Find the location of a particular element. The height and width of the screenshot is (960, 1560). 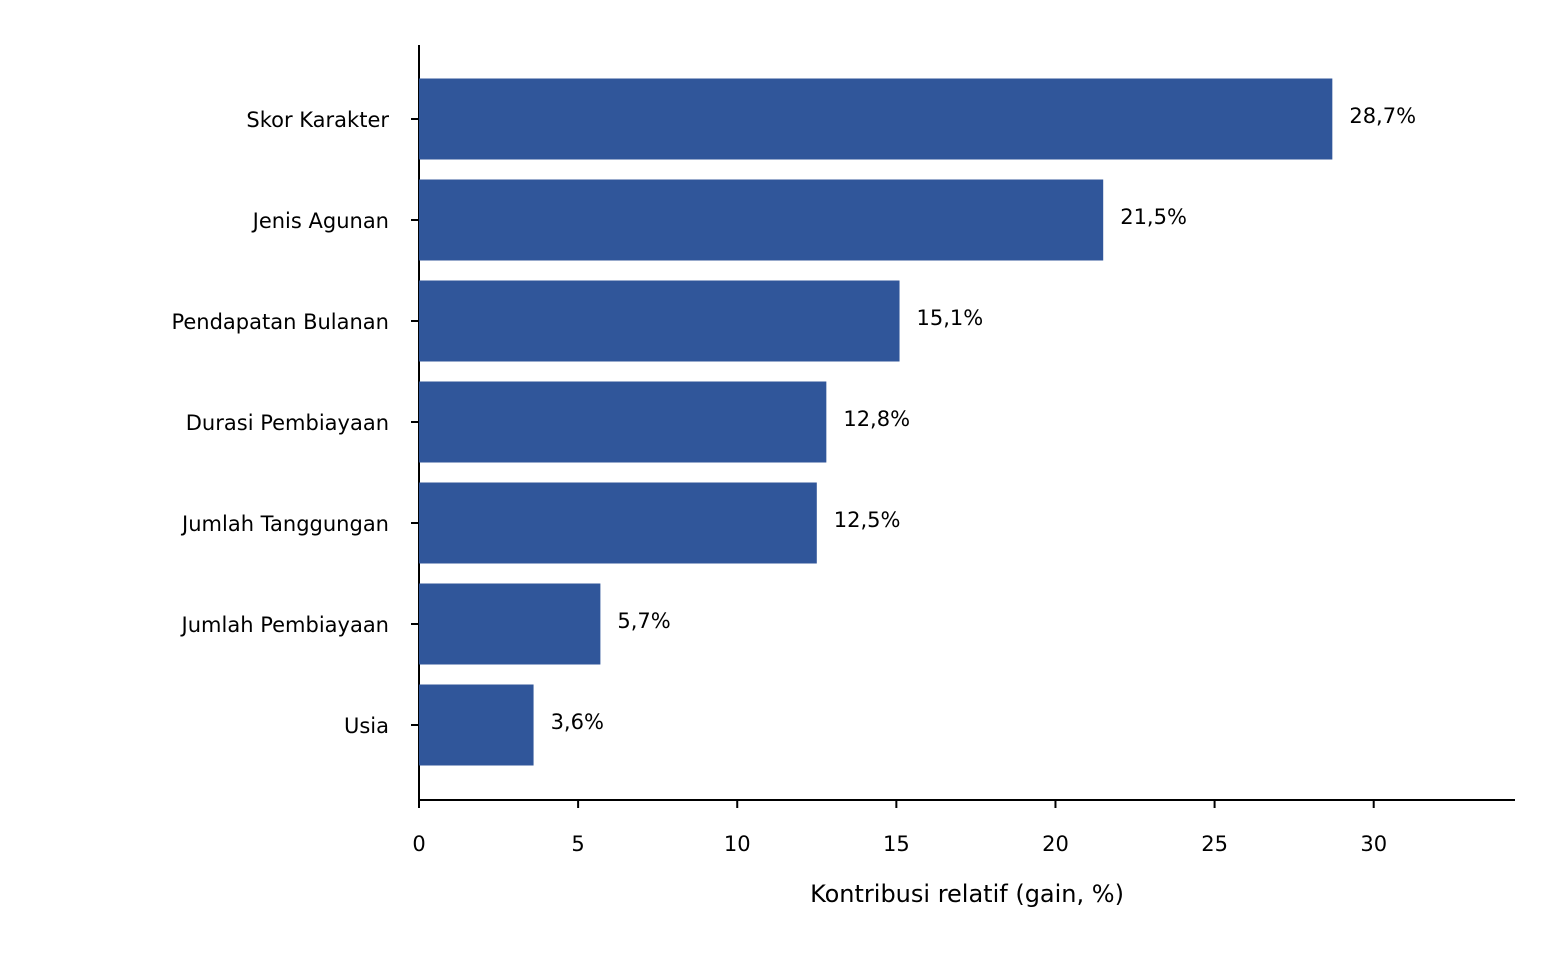

y-tick-label: Jumlah Tanggungan is located at coordinates (284, 524).